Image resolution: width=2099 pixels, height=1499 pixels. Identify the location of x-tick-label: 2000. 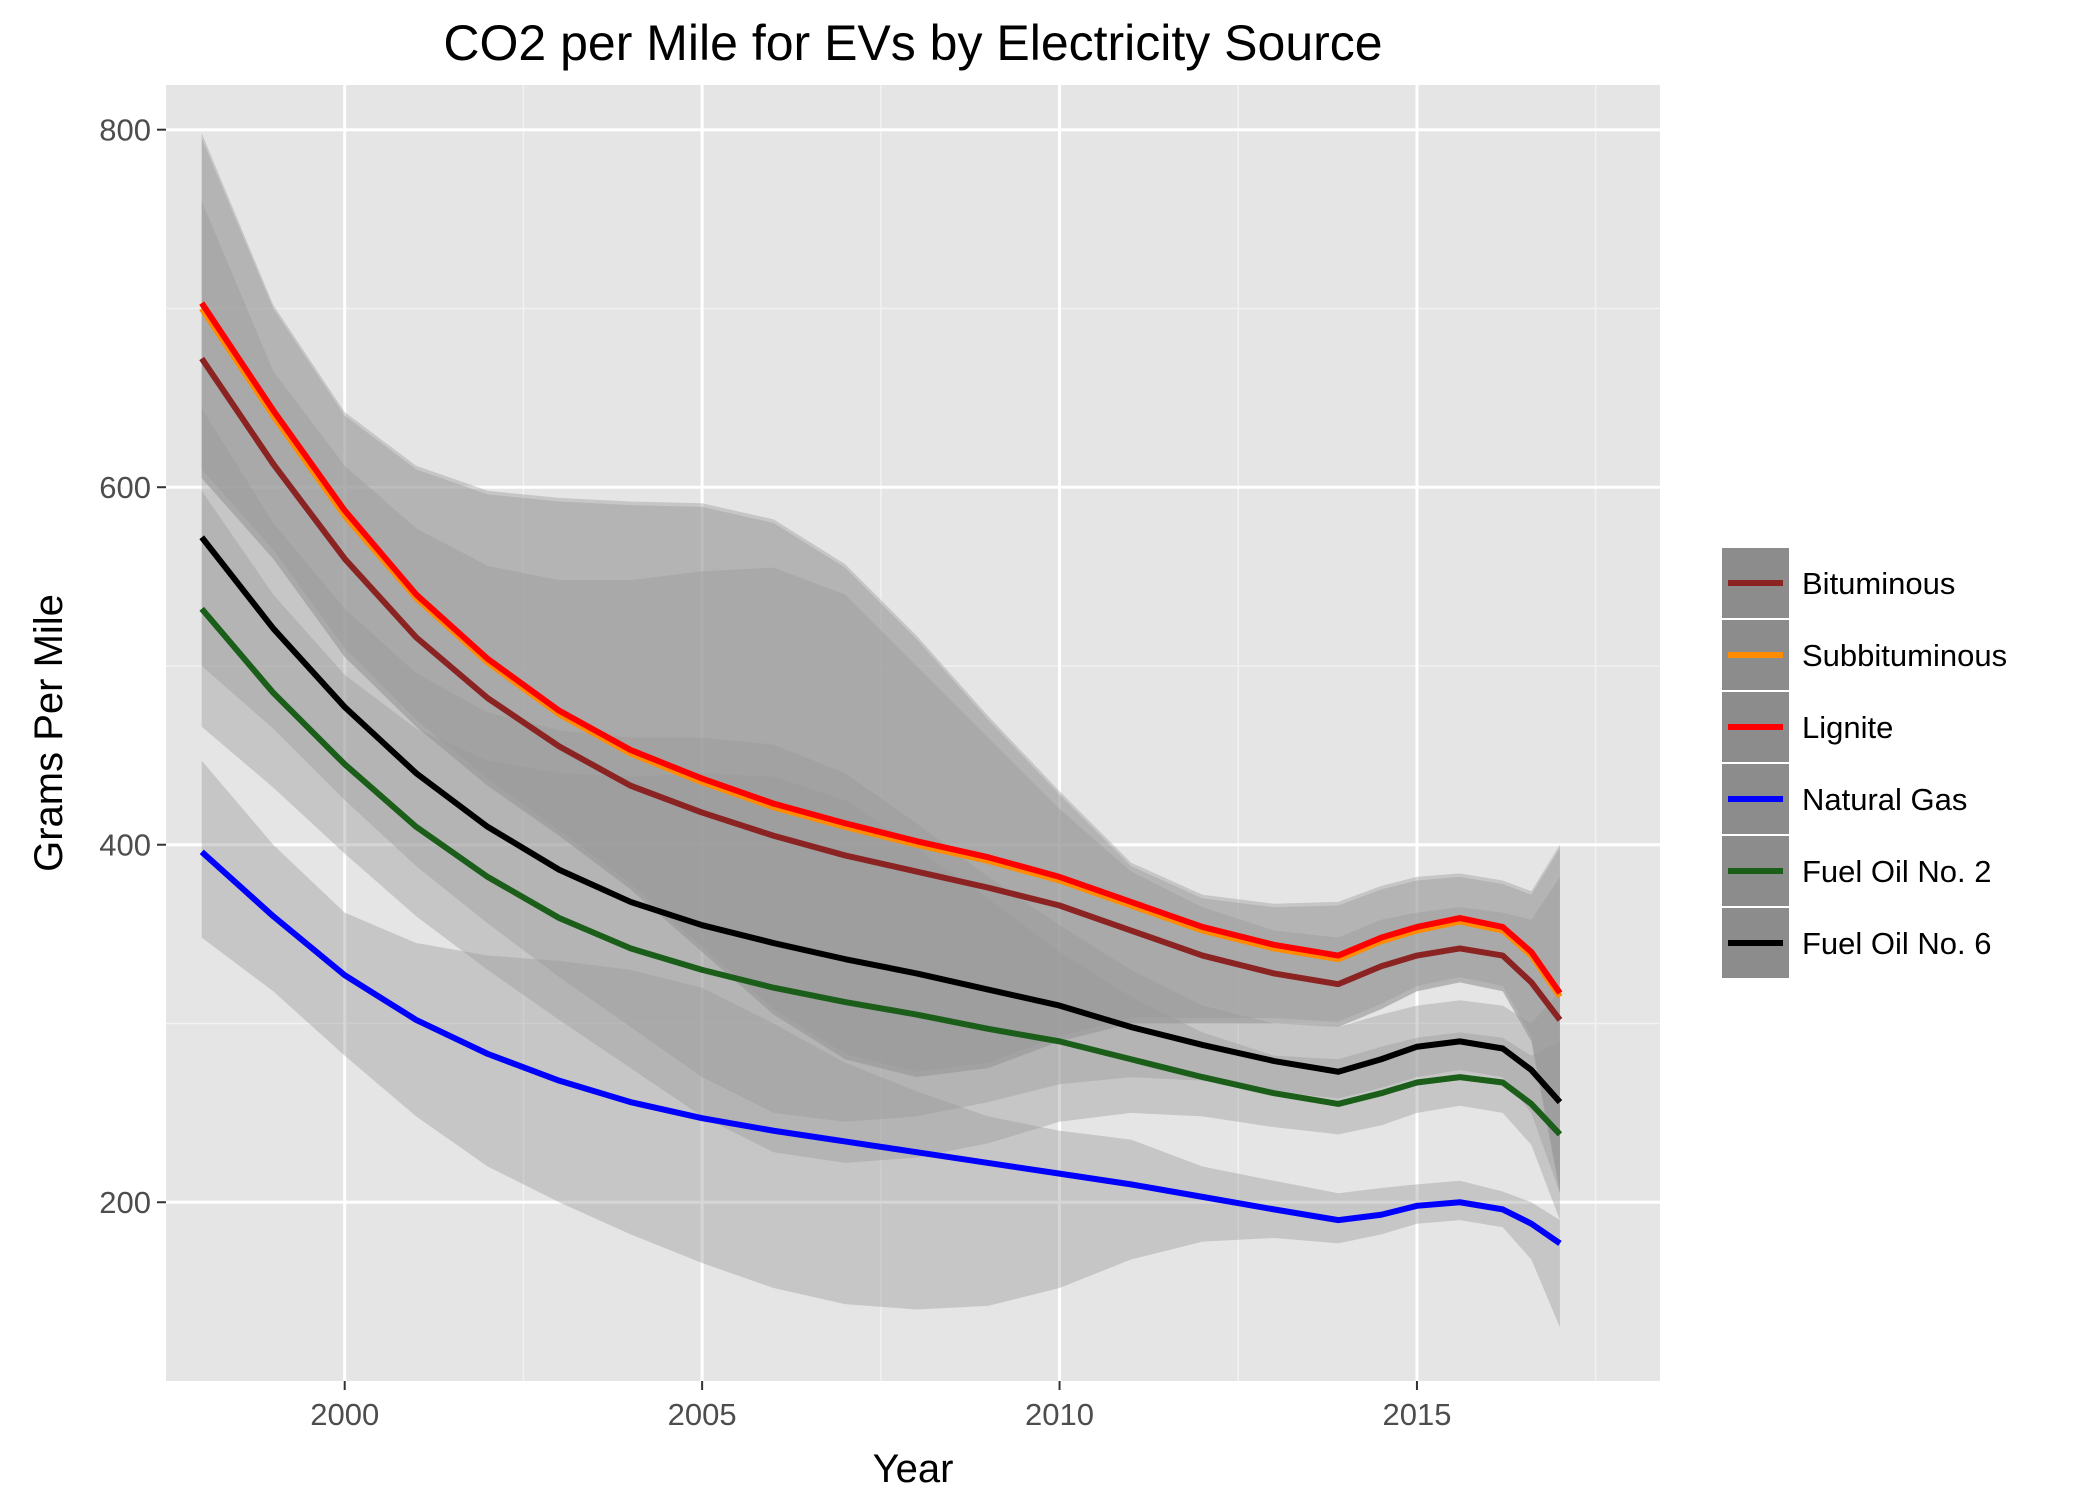
(344, 1414).